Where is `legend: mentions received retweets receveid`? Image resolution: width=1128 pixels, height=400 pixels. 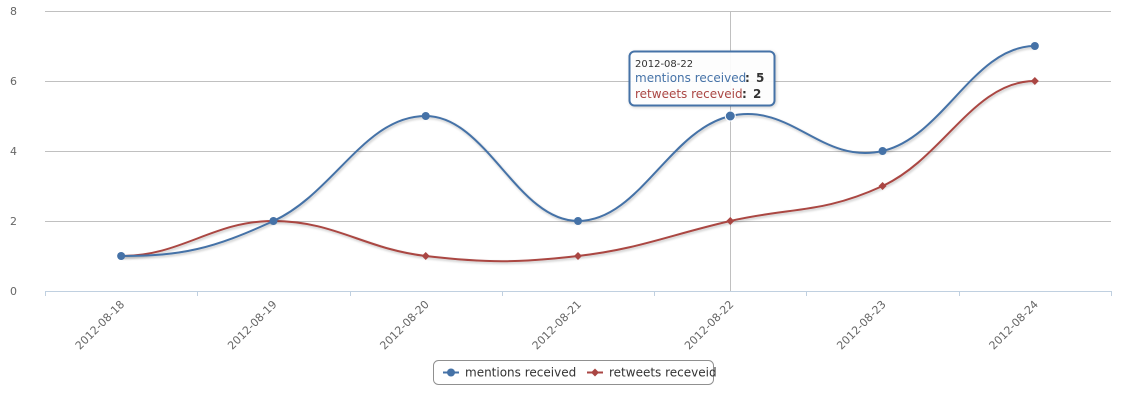
legend: mentions received retweets receveid is located at coordinates (575, 372).